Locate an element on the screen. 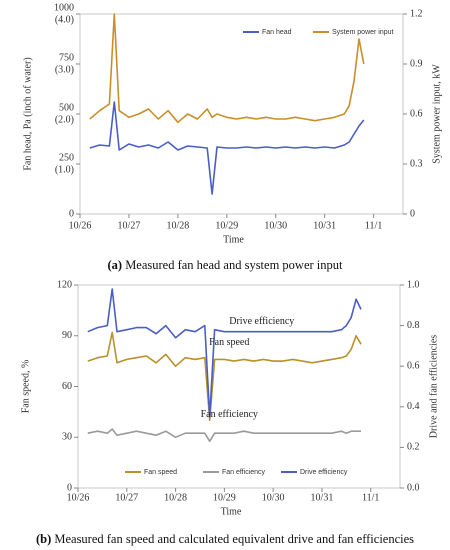 This screenshot has width=450, height=550. y2-tick-label: 1.0 is located at coordinates (413, 284).